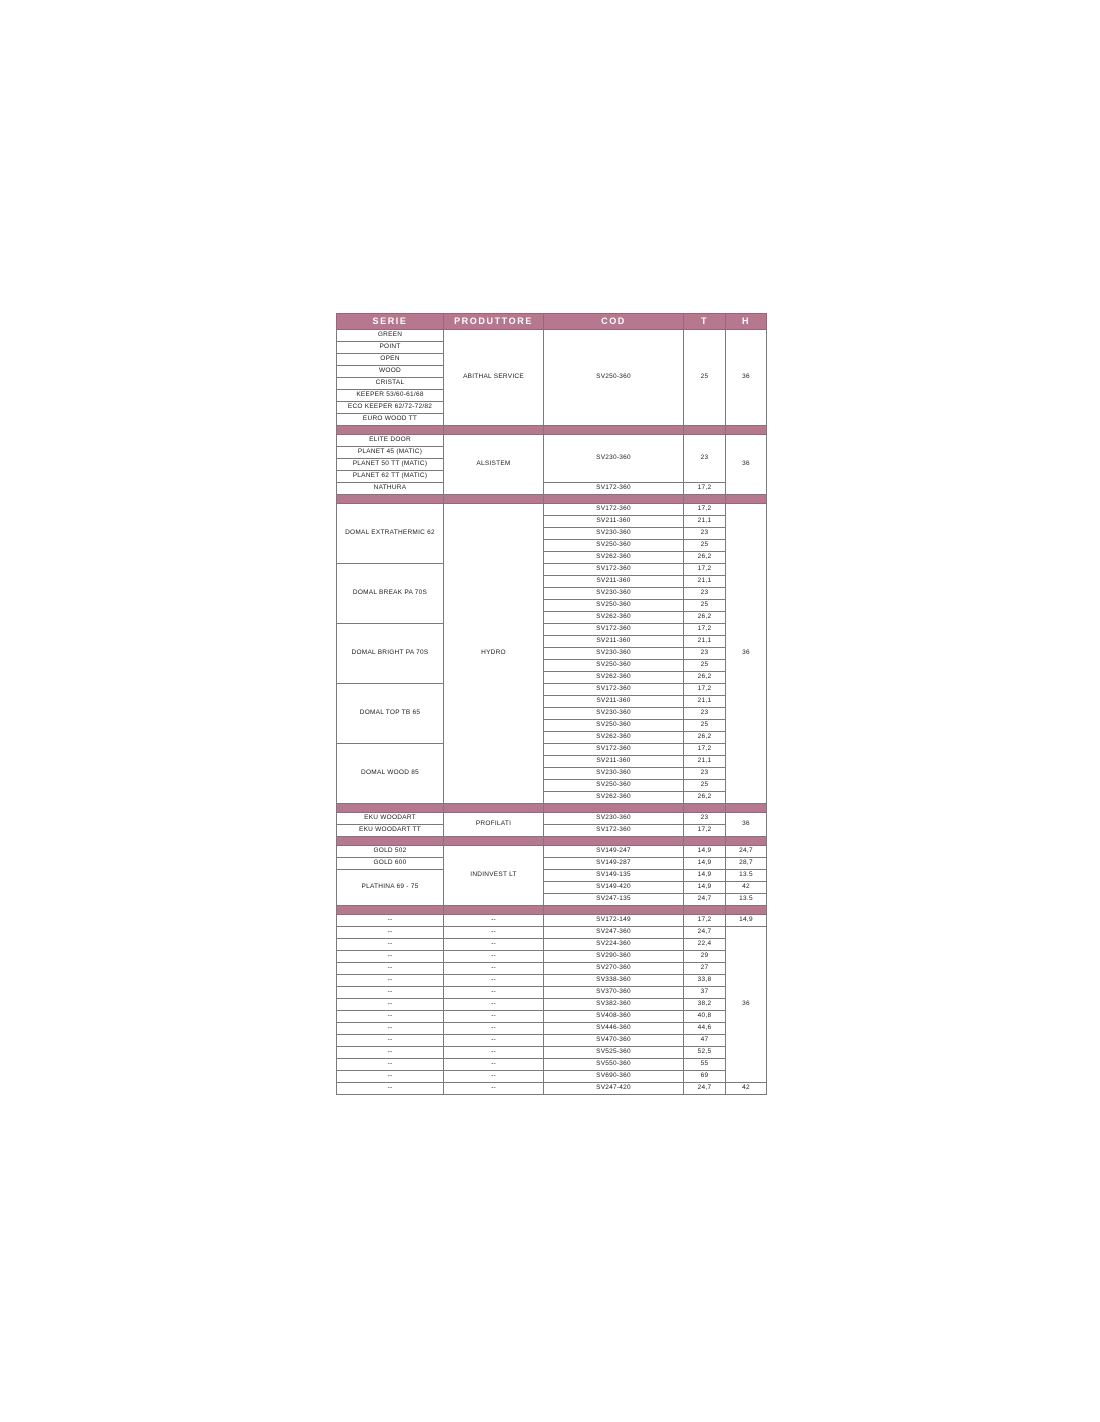 This screenshot has width=1100, height=1422. I want to click on cell-cod: SV149-420, so click(613, 887).